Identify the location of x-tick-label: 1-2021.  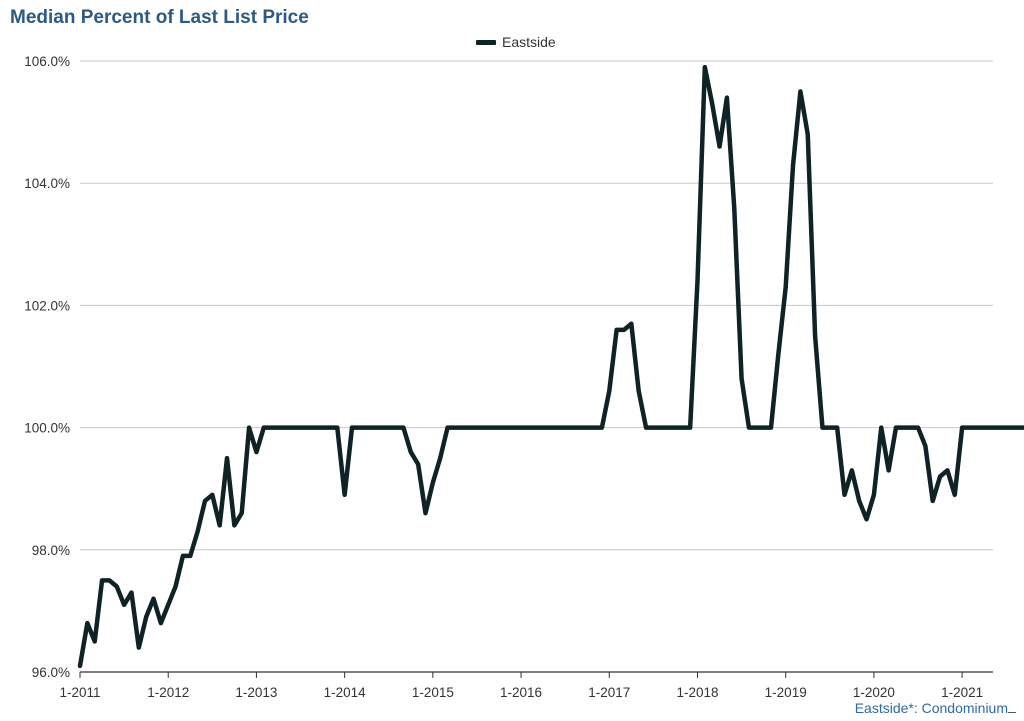
(962, 692).